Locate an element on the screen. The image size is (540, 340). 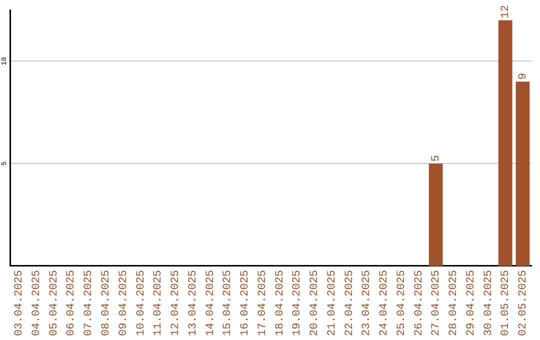
x-tick-label: 12.04.2025 is located at coordinates (176, 303).